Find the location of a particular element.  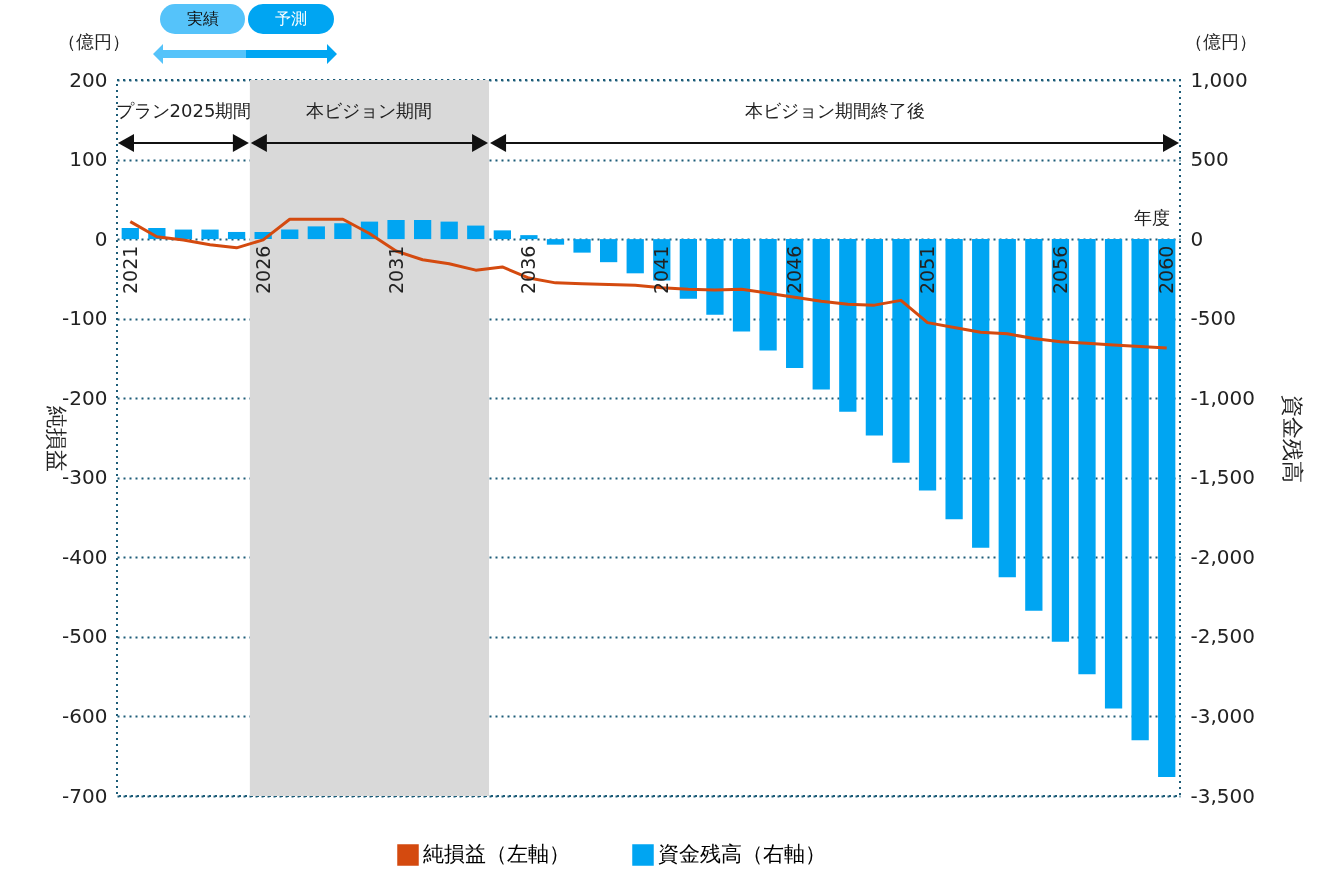

annotation: 年度 is located at coordinates (1152, 218).